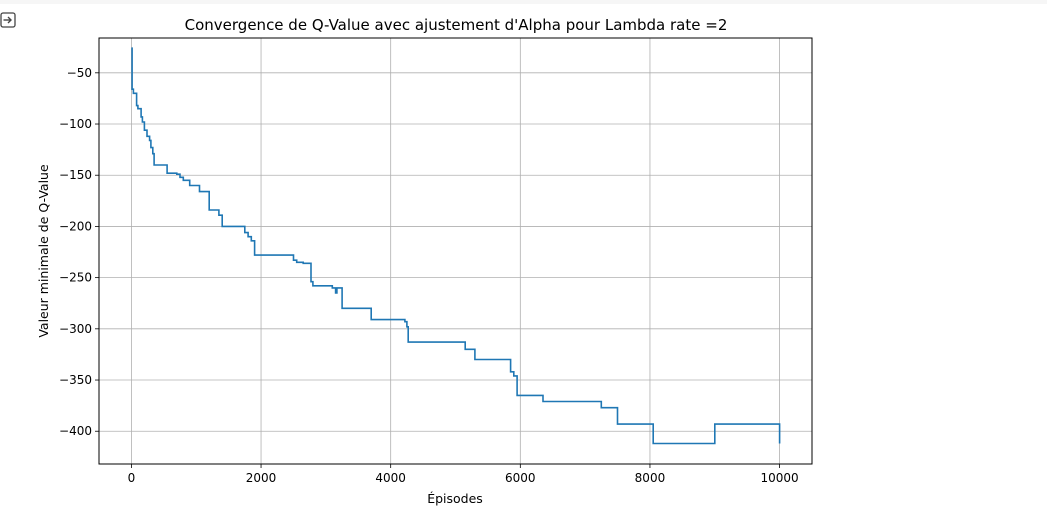 Image resolution: width=1047 pixels, height=520 pixels. Describe the element at coordinates (75, 175) in the screenshot. I see `y-tick-label: −150` at that location.